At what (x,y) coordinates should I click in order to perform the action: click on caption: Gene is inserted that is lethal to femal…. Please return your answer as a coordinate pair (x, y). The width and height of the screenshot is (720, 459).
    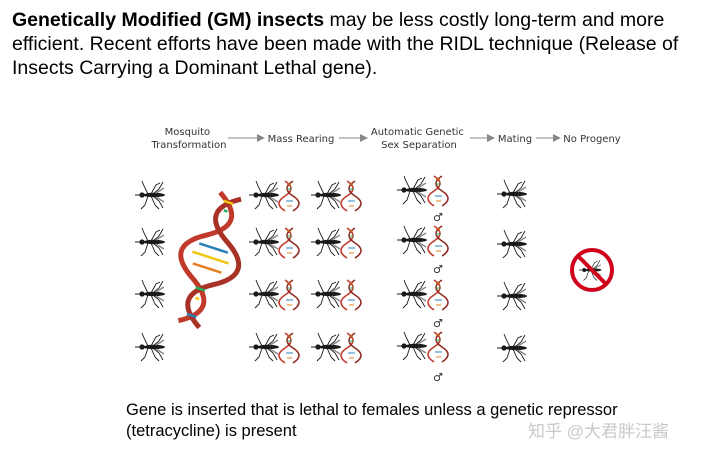
    Looking at the image, I should click on (372, 420).